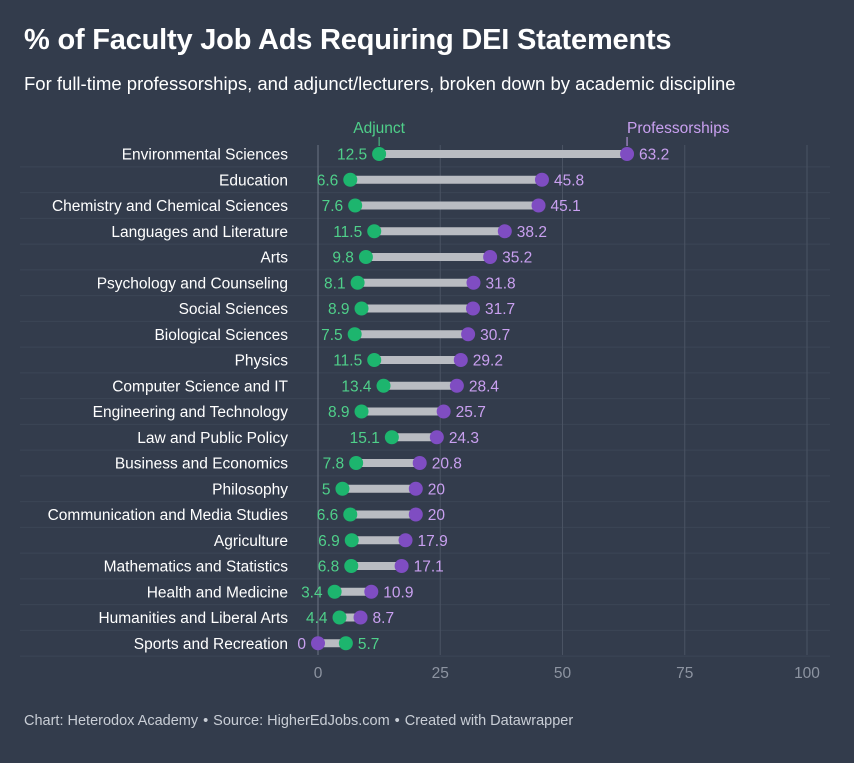  What do you see at coordinates (517, 258) in the screenshot?
I see `professorships-value-label: 35.2` at bounding box center [517, 258].